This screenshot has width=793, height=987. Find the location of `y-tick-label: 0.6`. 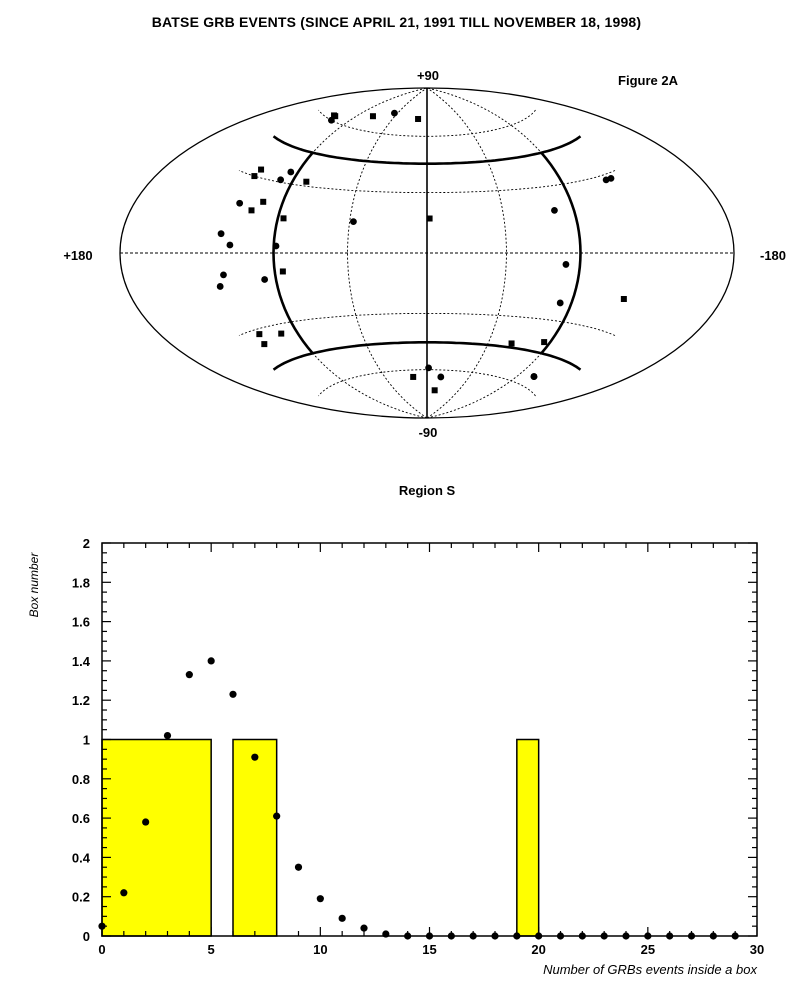

y-tick-label: 0.6 is located at coordinates (81, 818).